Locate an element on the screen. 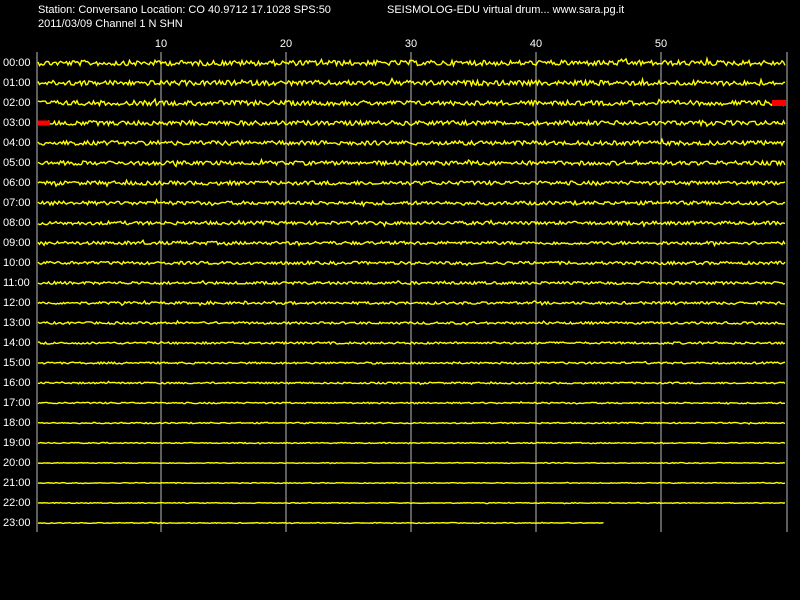 The height and width of the screenshot is (600, 800). row-label: 08:00 is located at coordinates (17, 223).